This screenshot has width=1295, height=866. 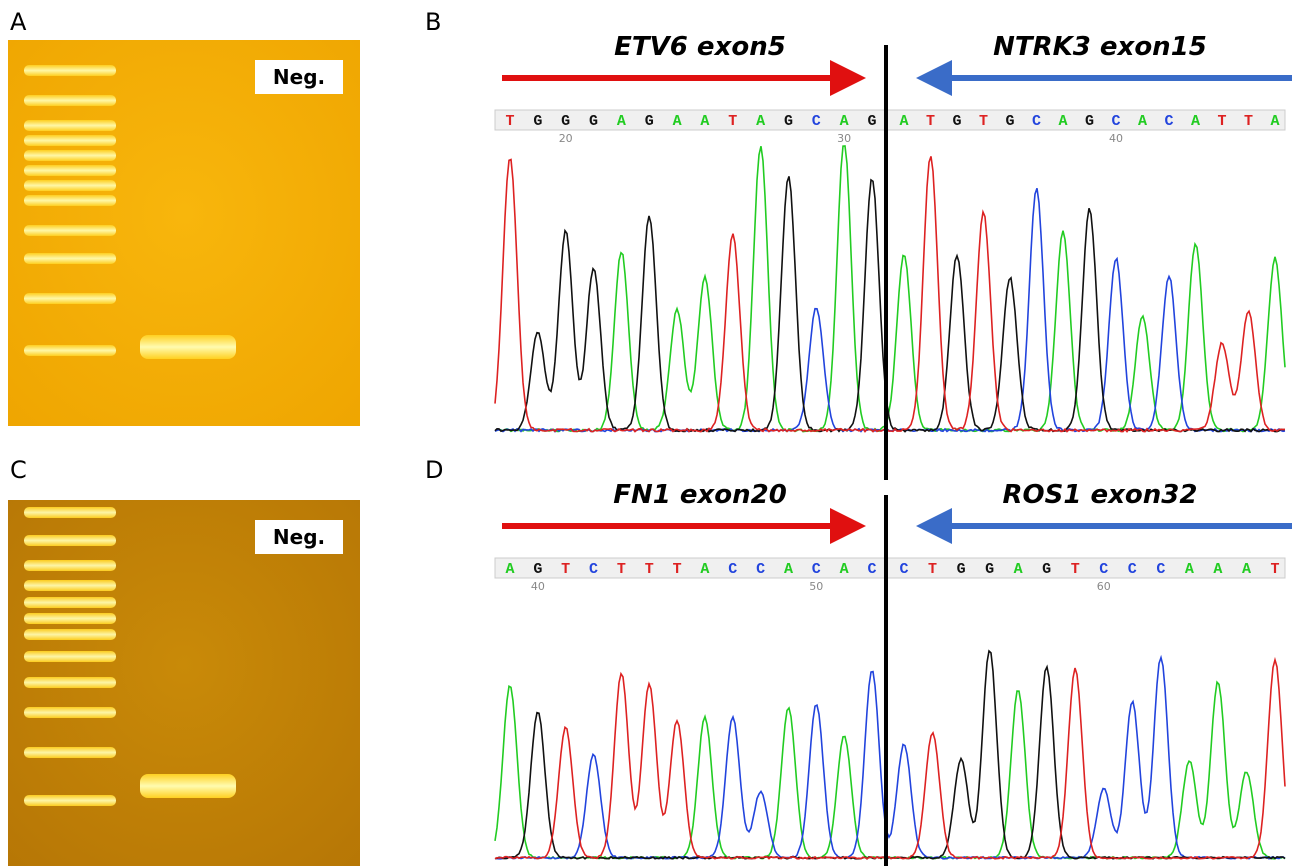 I want to click on panel-label: C, so click(x=18, y=470).